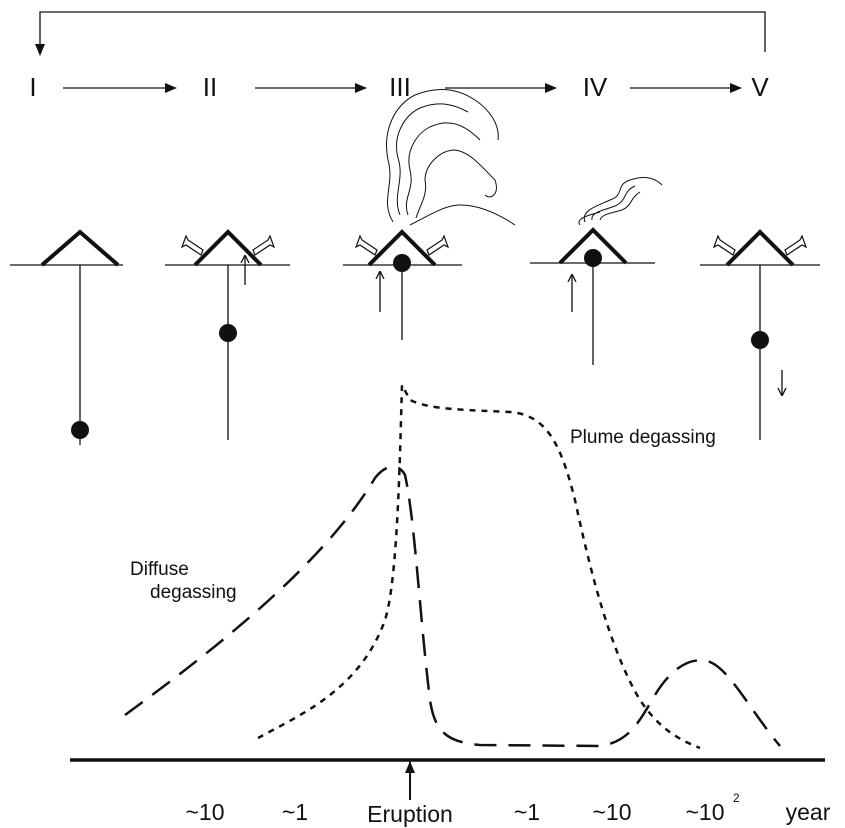  I want to click on time-label: Eruption, so click(410, 814).